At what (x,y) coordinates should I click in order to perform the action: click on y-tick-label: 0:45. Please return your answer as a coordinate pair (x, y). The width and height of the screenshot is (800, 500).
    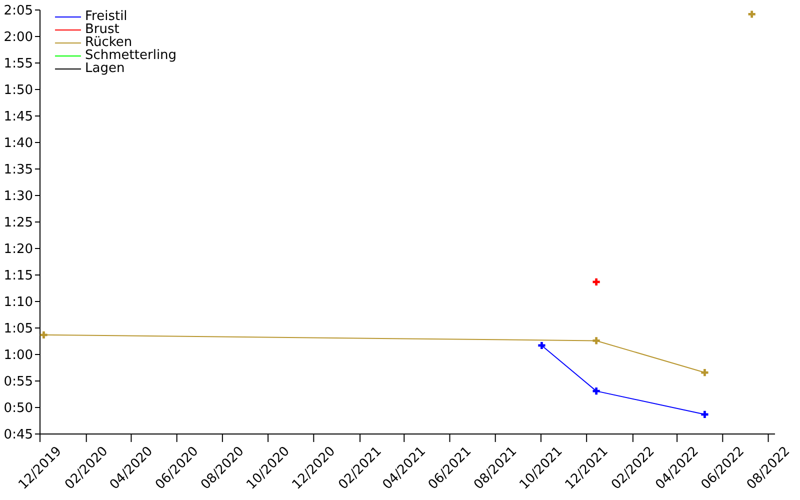
    Looking at the image, I should click on (18, 435).